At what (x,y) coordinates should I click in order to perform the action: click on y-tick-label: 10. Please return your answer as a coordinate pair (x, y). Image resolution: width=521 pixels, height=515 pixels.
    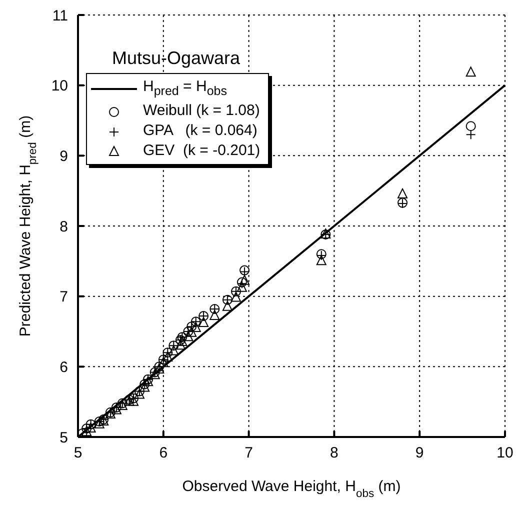
    Looking at the image, I should click on (59, 86).